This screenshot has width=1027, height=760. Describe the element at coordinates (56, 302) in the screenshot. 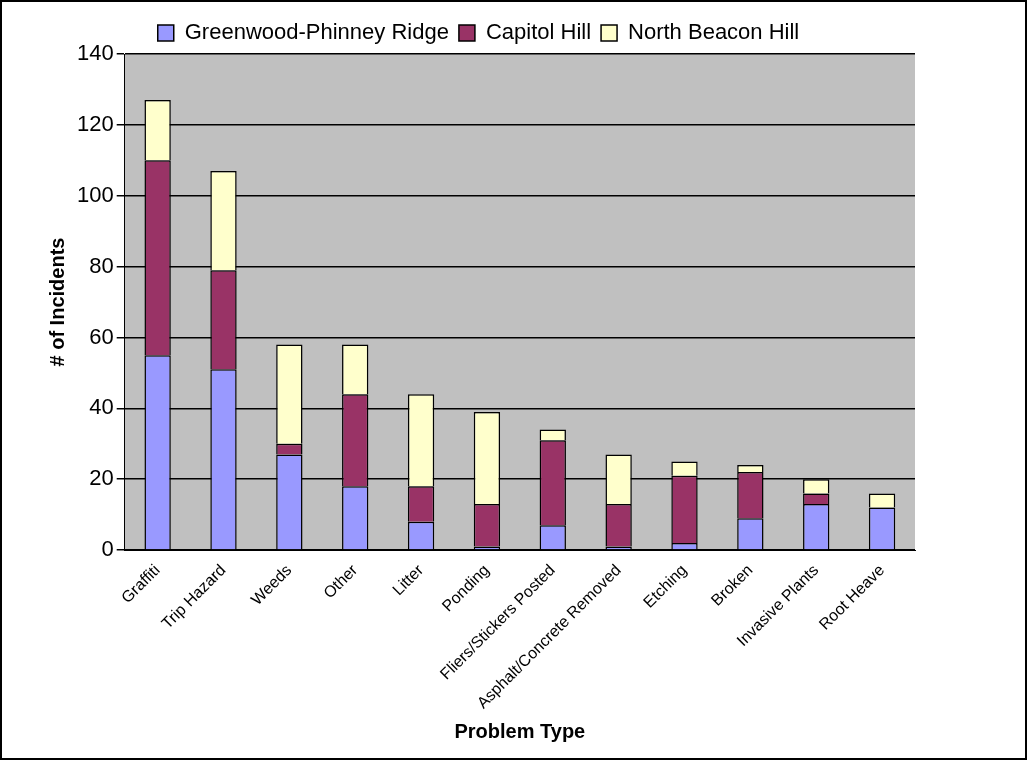

I see `y-axis-title: # of Incidents` at that location.